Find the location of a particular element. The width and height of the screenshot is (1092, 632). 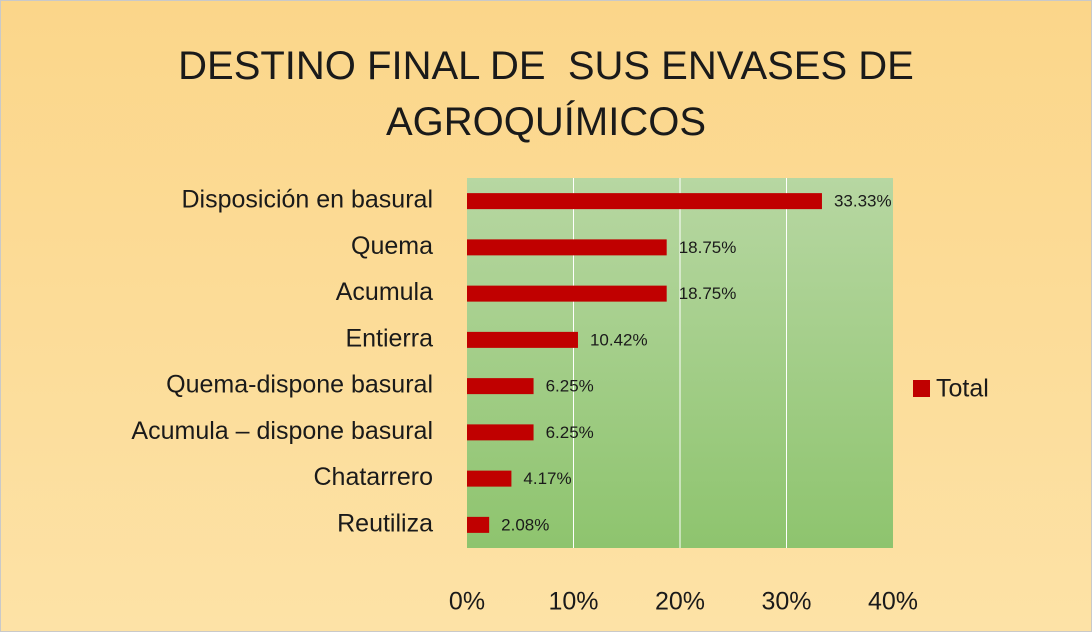

y-tick-label: Quema is located at coordinates (392, 246).